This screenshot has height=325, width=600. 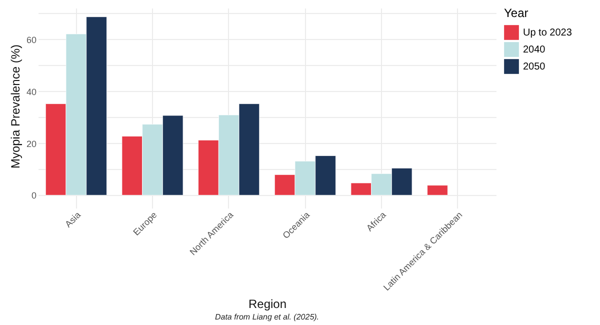 What do you see at coordinates (437, 190) in the screenshot?
I see `bar` at bounding box center [437, 190].